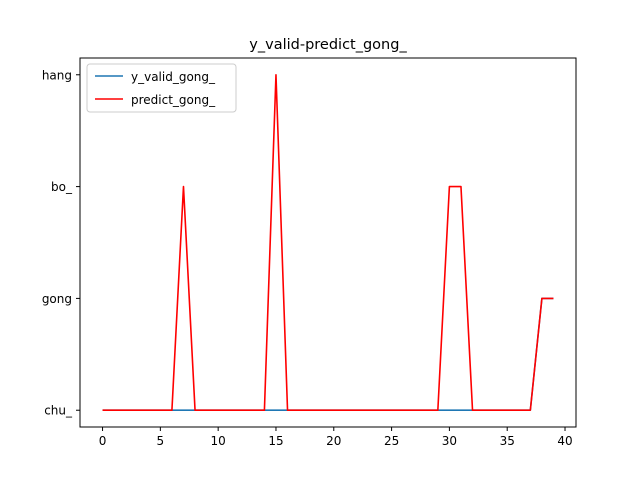  I want to click on y-tick-label: bo_, so click(62, 187).